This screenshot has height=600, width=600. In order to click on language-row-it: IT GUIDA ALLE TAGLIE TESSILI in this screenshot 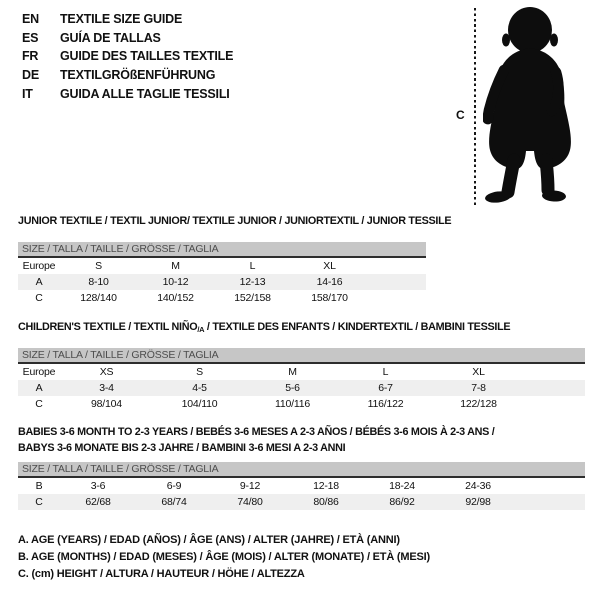, I will do `click(127, 93)`.